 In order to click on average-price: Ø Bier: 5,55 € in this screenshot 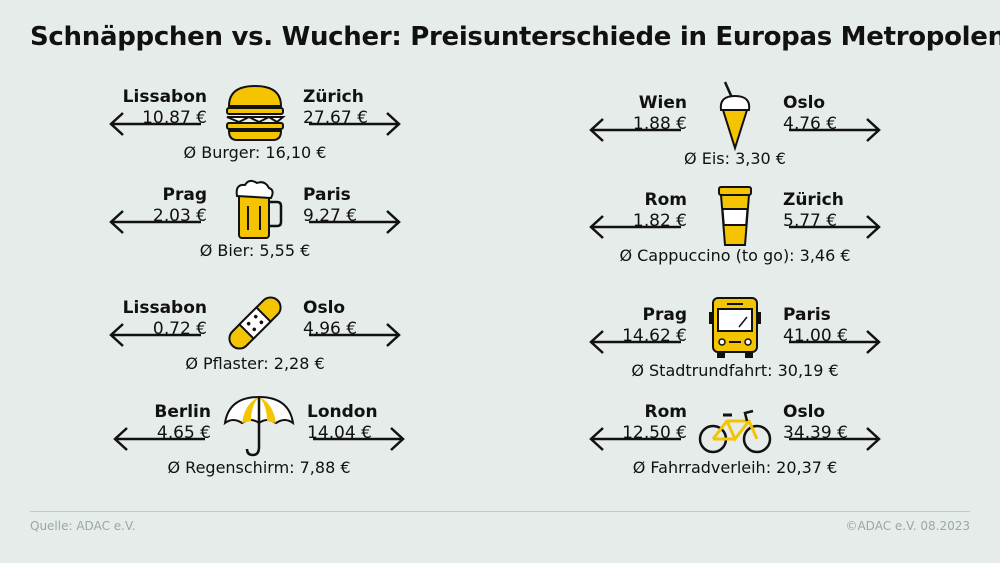, I will do `click(255, 250)`.